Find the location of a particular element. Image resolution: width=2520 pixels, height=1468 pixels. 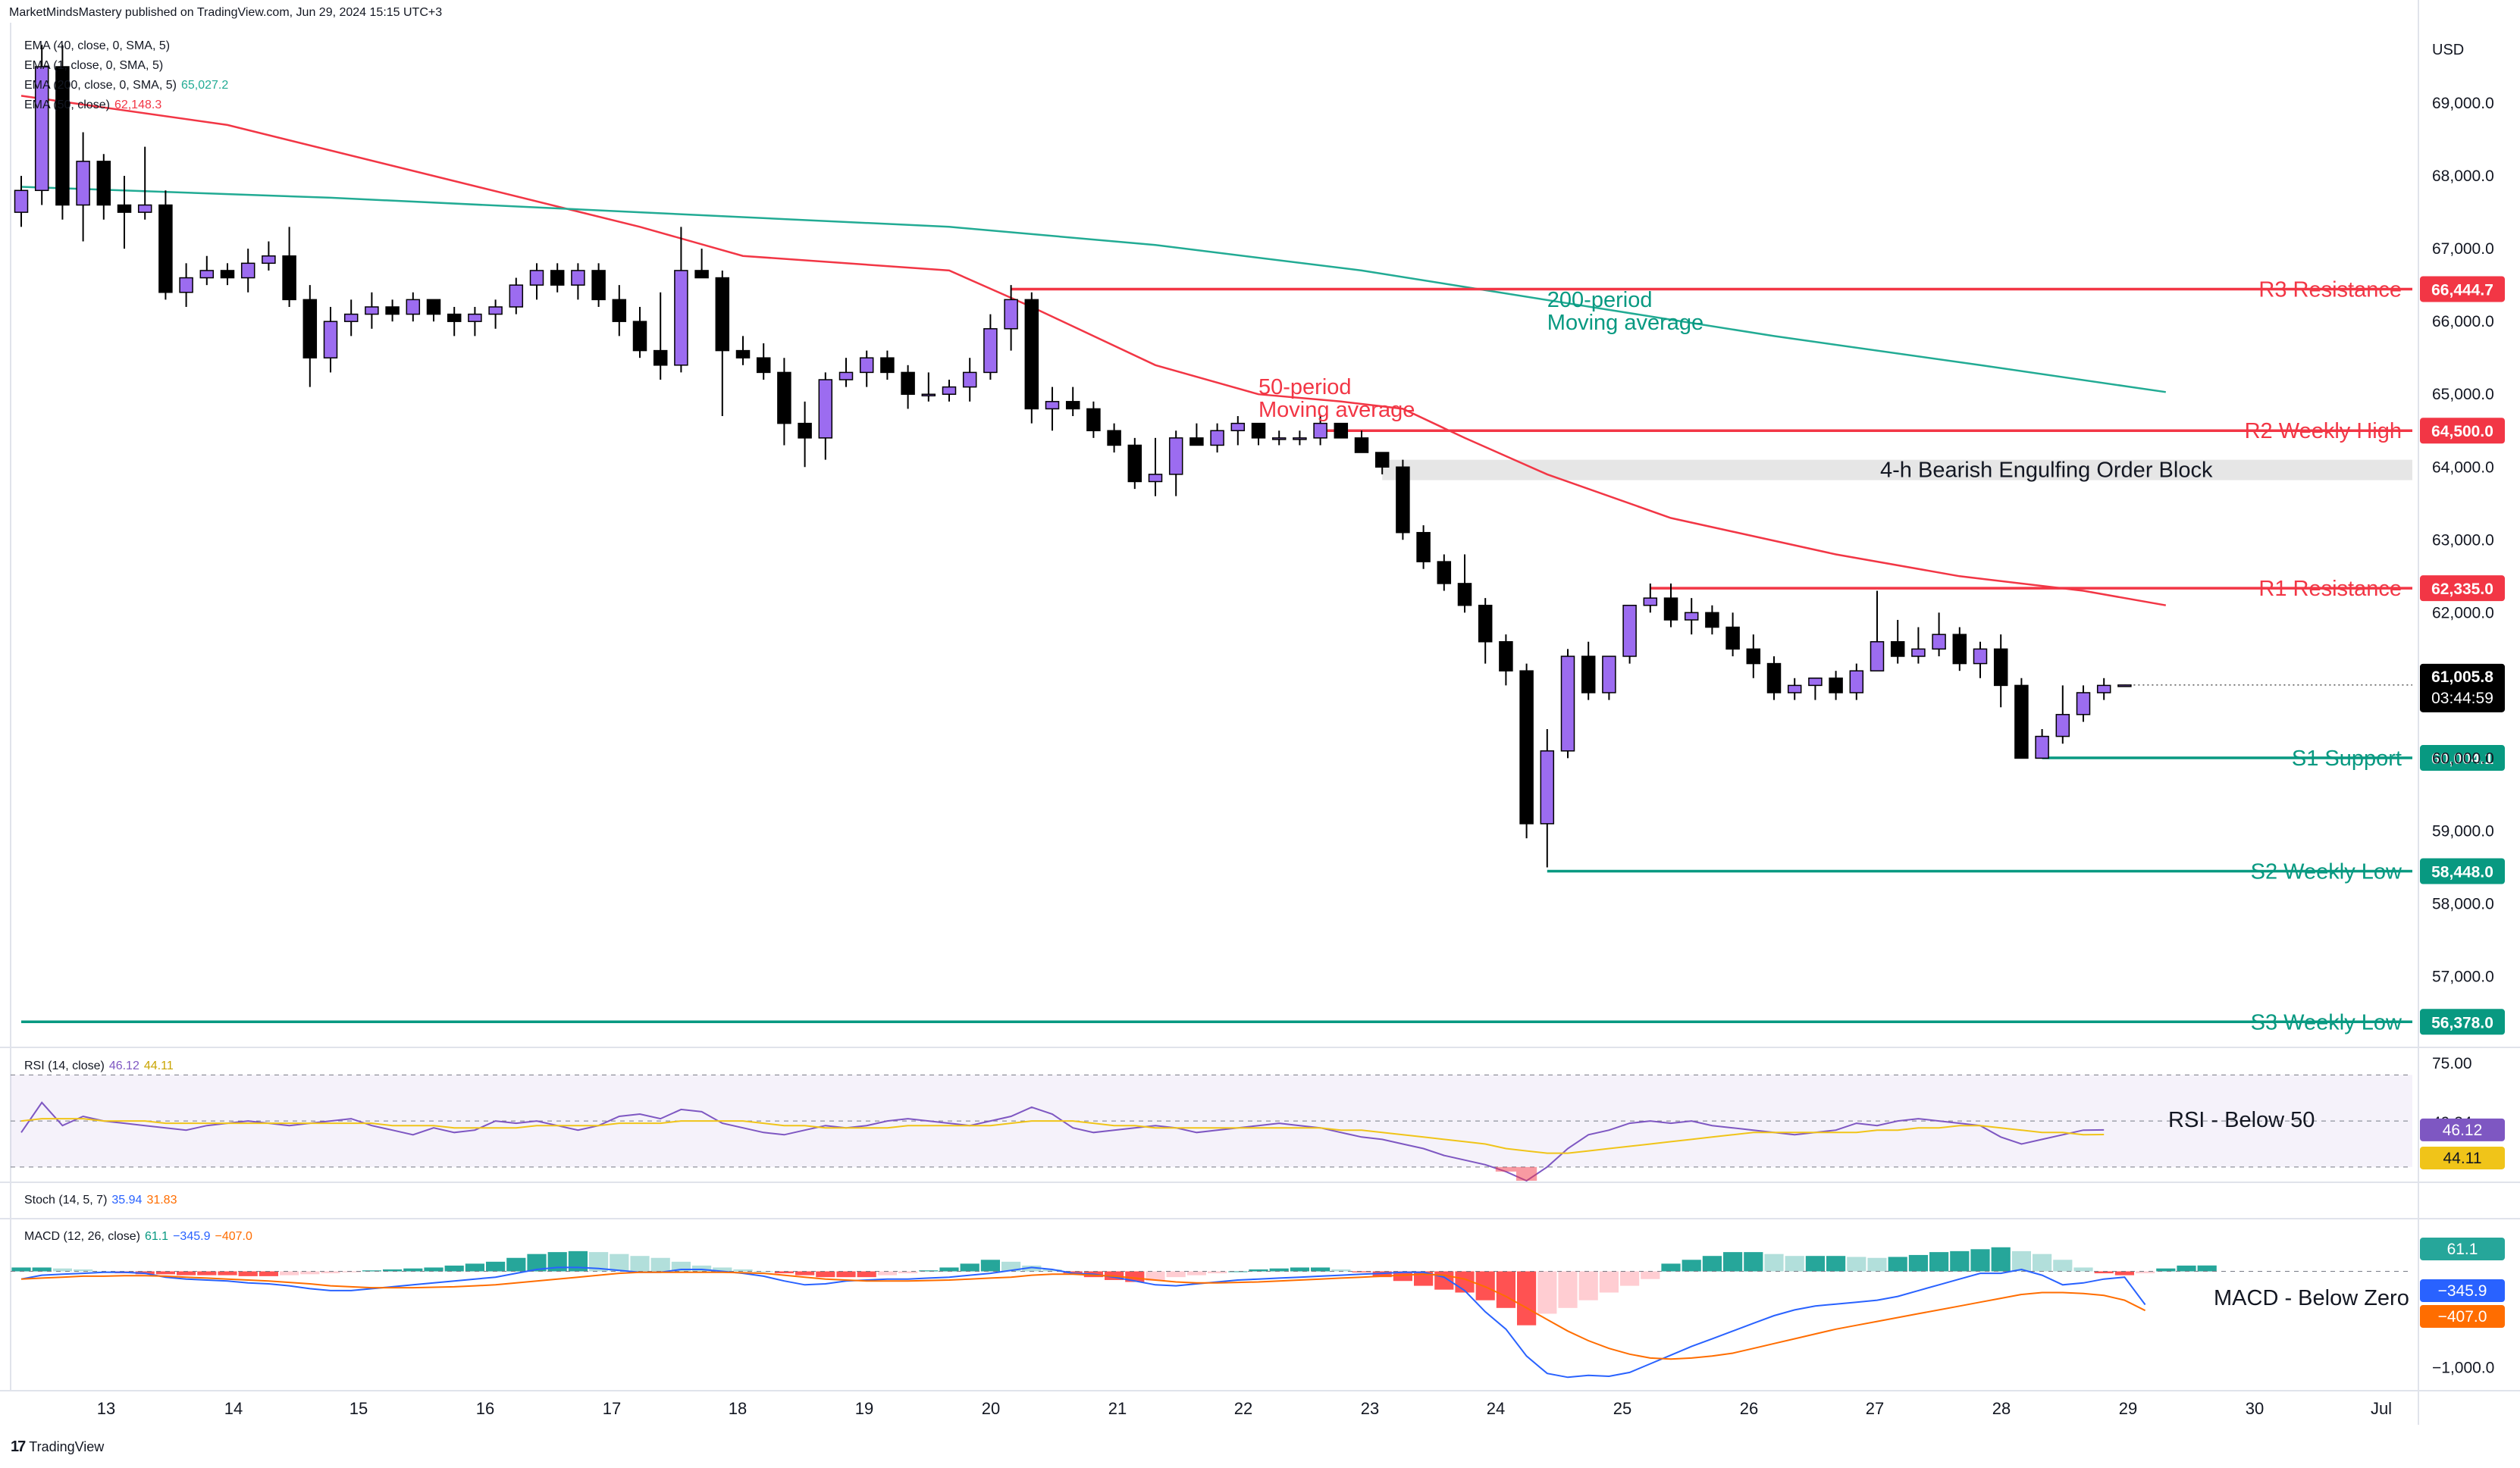

last-price-text: 61,005.8 is located at coordinates (2462, 677).